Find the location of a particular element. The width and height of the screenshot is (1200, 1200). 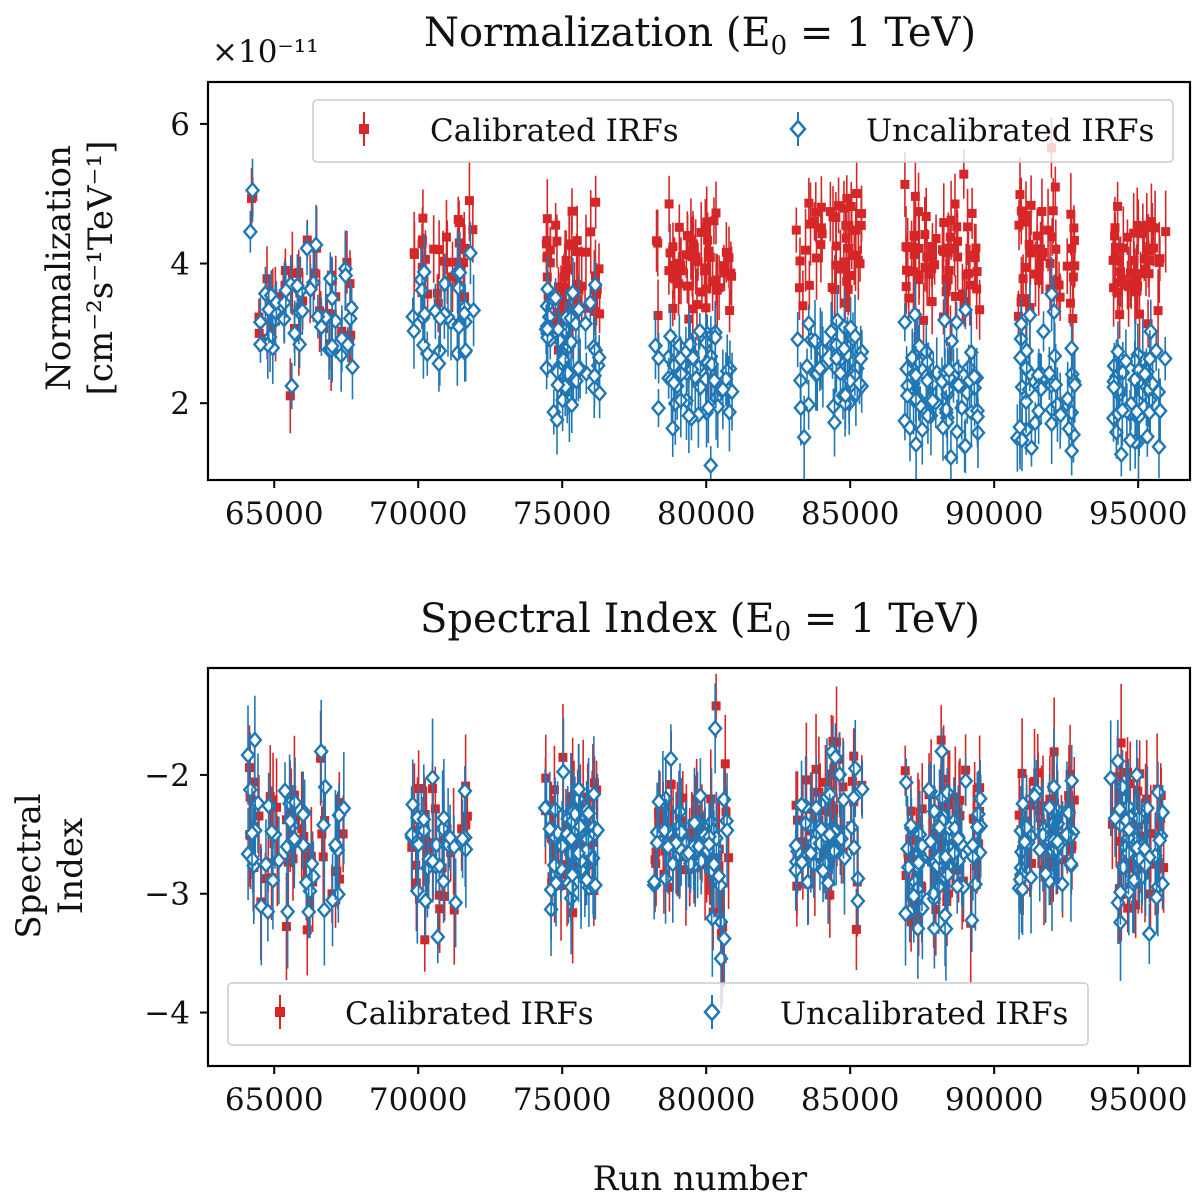

ylabel-line-1: Normalization is located at coordinates (59, 268).